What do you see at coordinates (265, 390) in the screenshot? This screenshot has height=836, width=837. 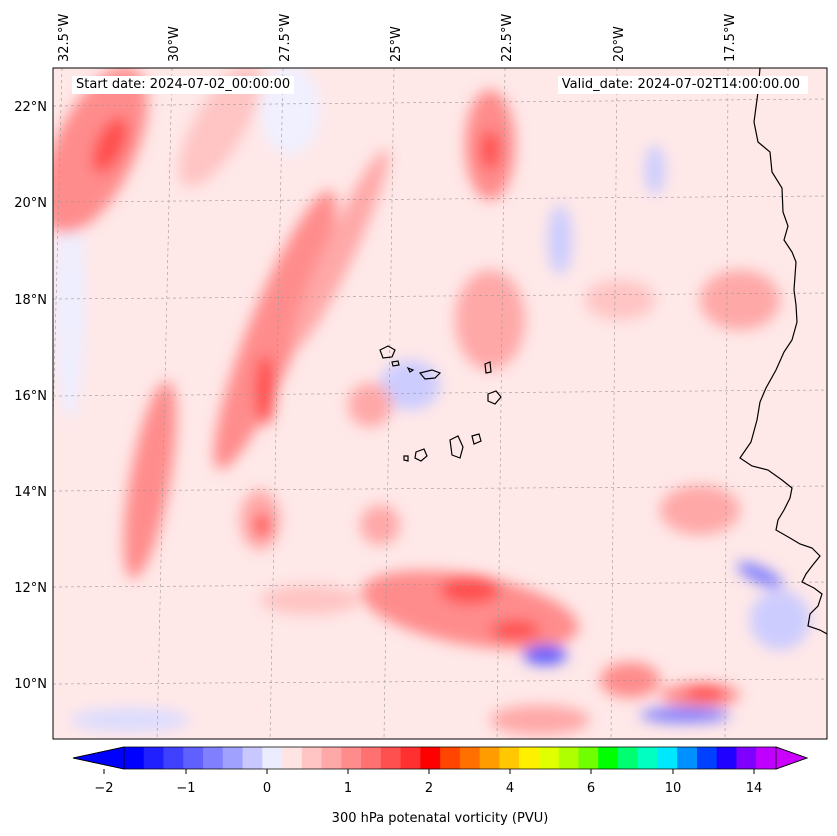 I see `pv-core-central` at bounding box center [265, 390].